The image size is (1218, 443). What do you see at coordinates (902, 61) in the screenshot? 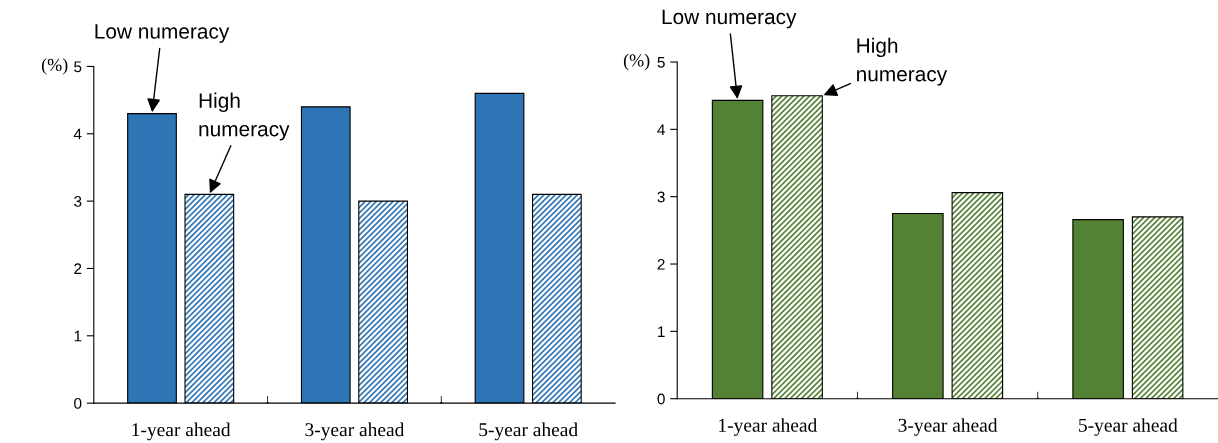
I see `series-label: High numeracy` at bounding box center [902, 61].